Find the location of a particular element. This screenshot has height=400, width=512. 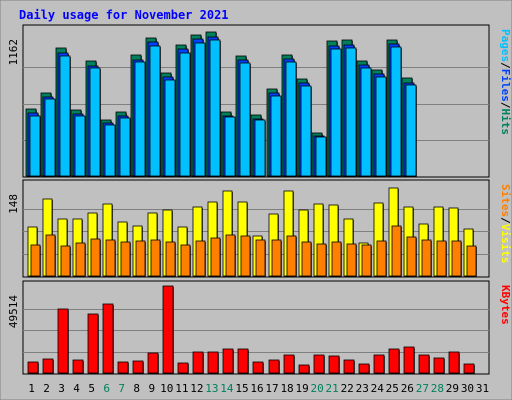

y-max-label: 49514 is located at coordinates (13, 311).